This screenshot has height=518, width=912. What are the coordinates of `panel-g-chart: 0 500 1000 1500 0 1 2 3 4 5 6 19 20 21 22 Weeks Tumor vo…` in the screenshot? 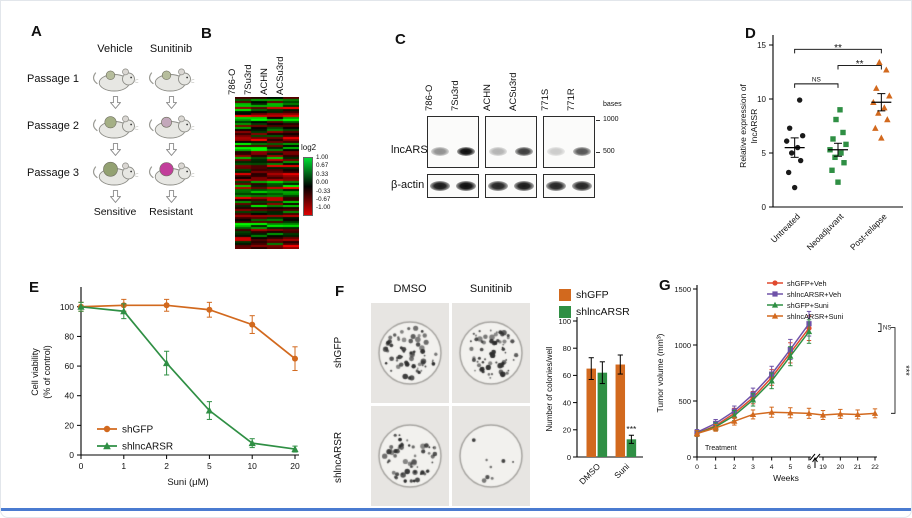 It's located at (783, 381).